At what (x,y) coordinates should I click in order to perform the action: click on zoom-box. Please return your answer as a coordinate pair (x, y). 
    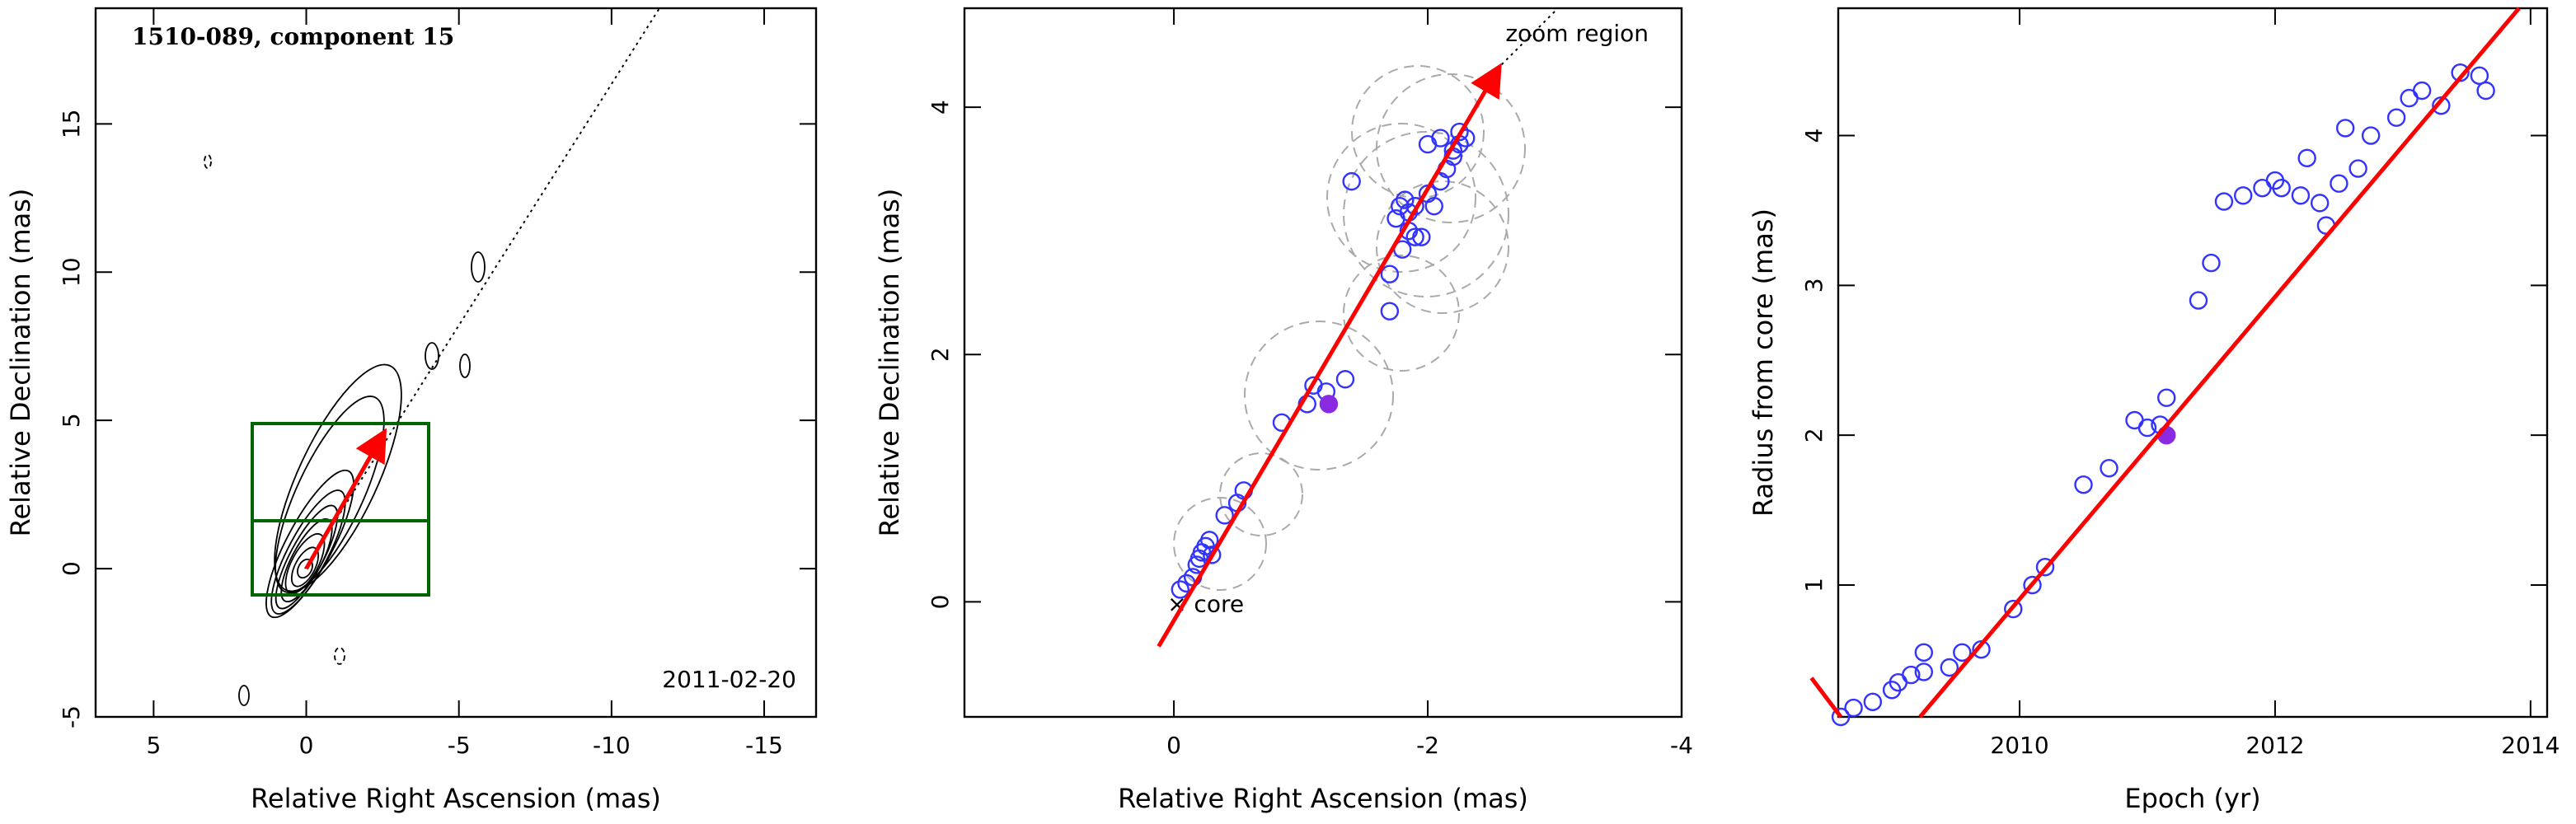
    Looking at the image, I should click on (341, 509).